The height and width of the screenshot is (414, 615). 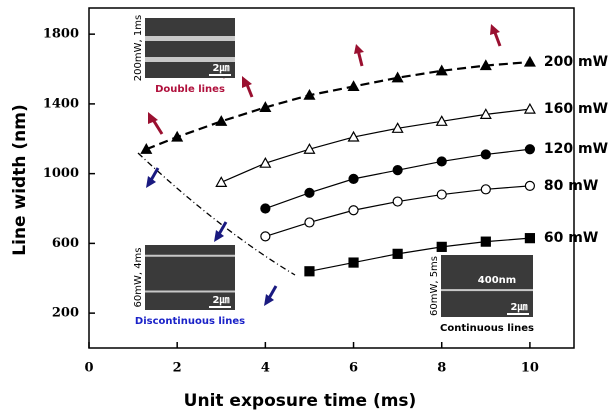 I want to click on x-tick-label: 4, so click(x=265, y=368).